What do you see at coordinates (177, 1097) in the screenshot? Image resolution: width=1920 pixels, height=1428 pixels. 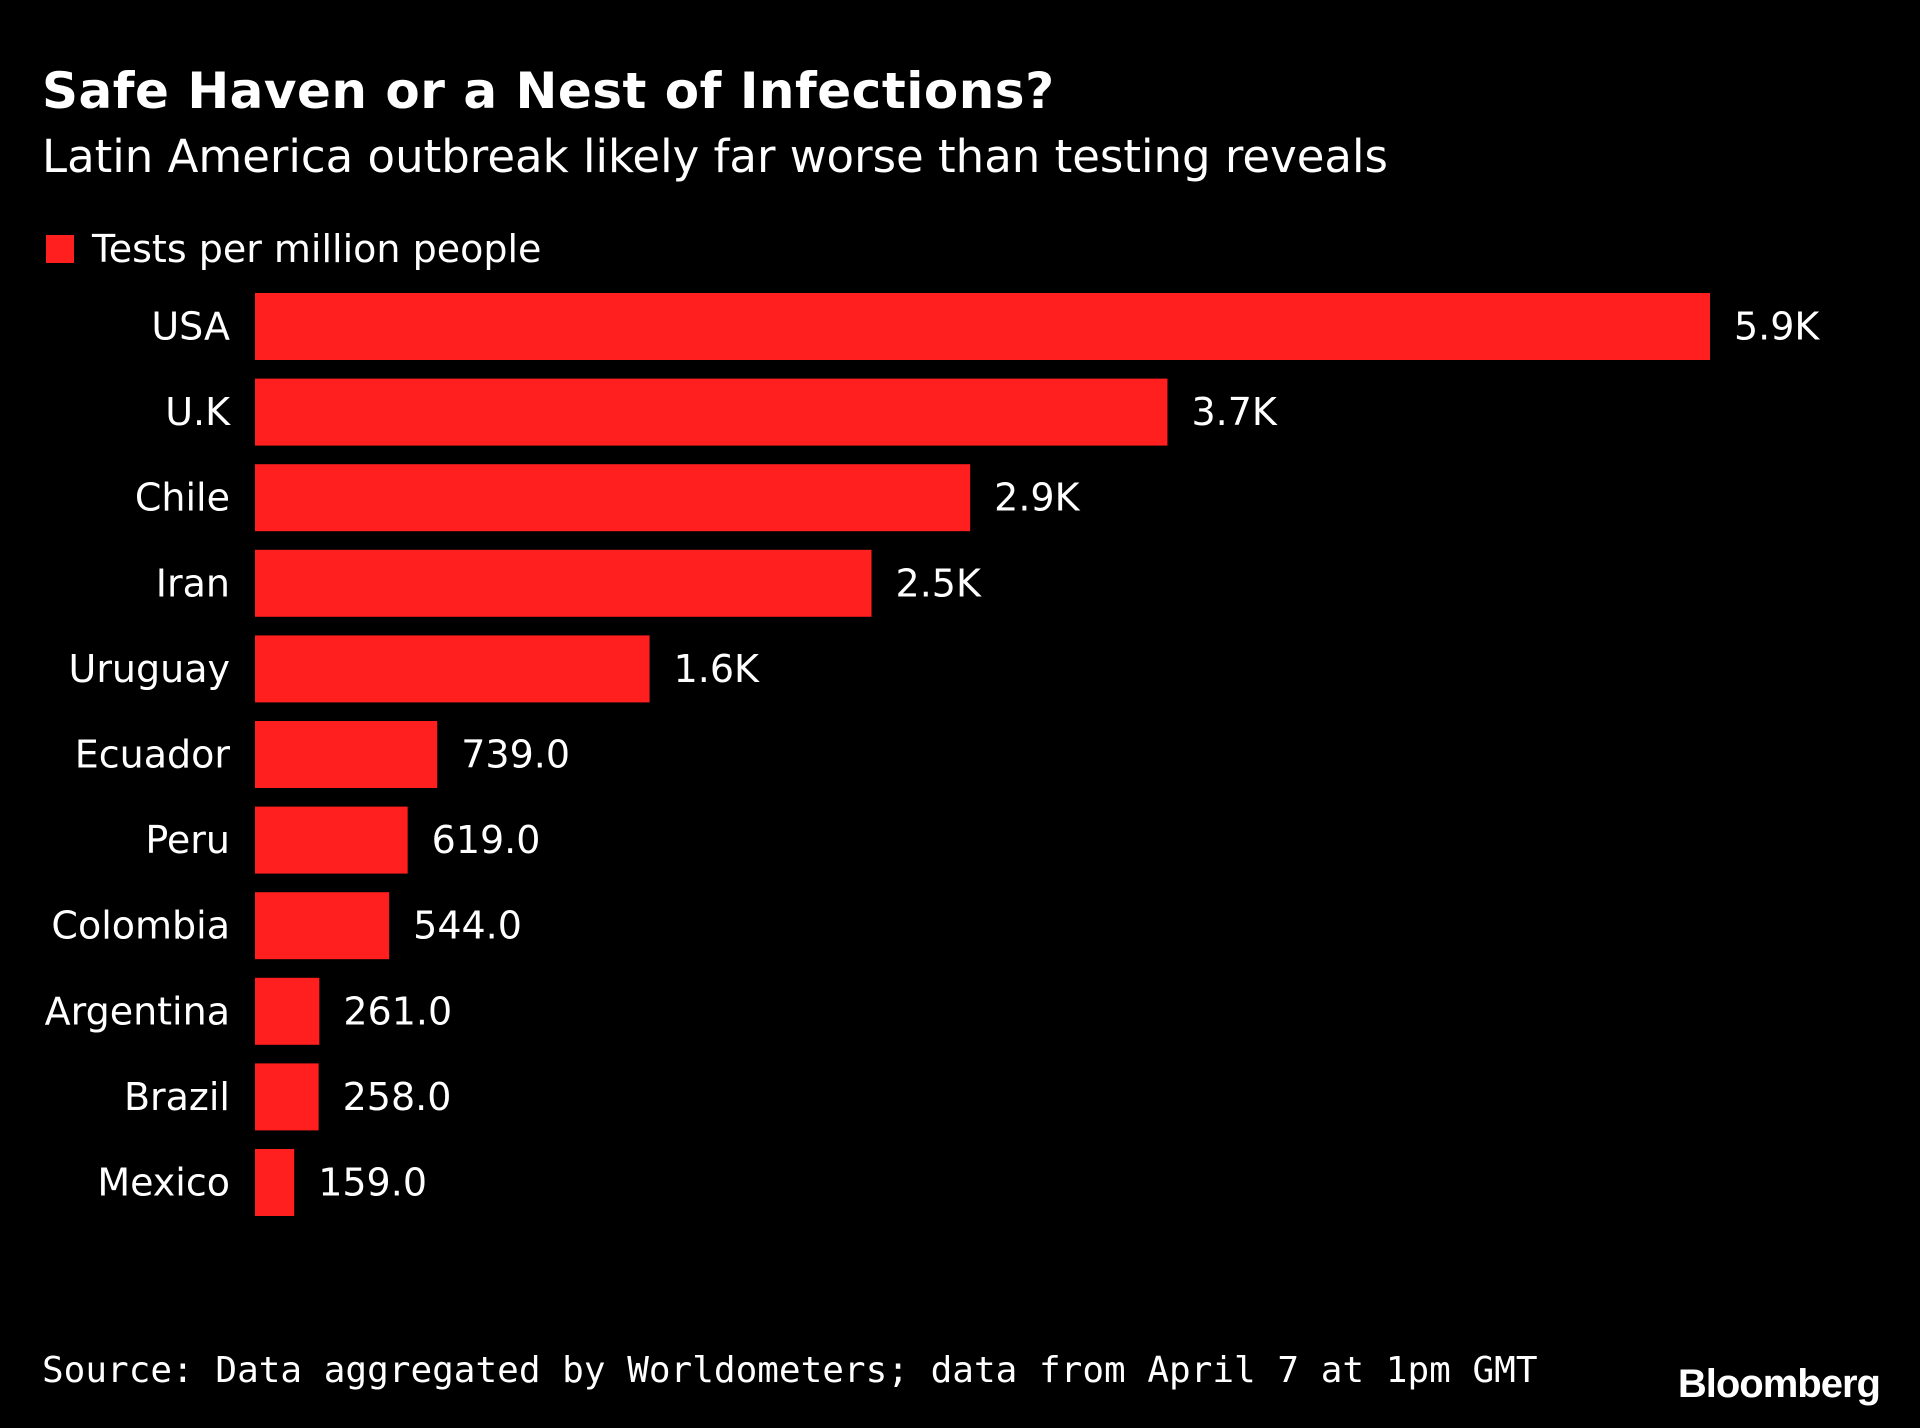 I see `category-label: Brazil` at bounding box center [177, 1097].